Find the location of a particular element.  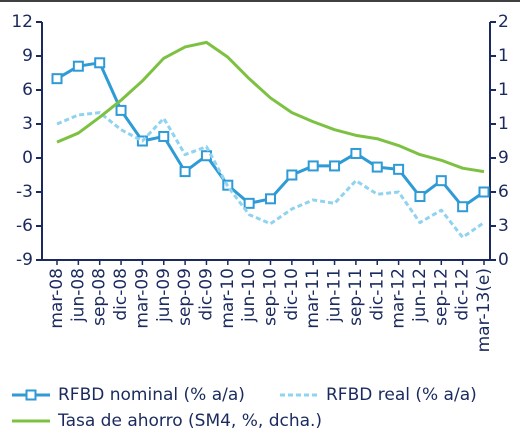

x-tick-label: dic-11 is located at coordinates (377, 294).